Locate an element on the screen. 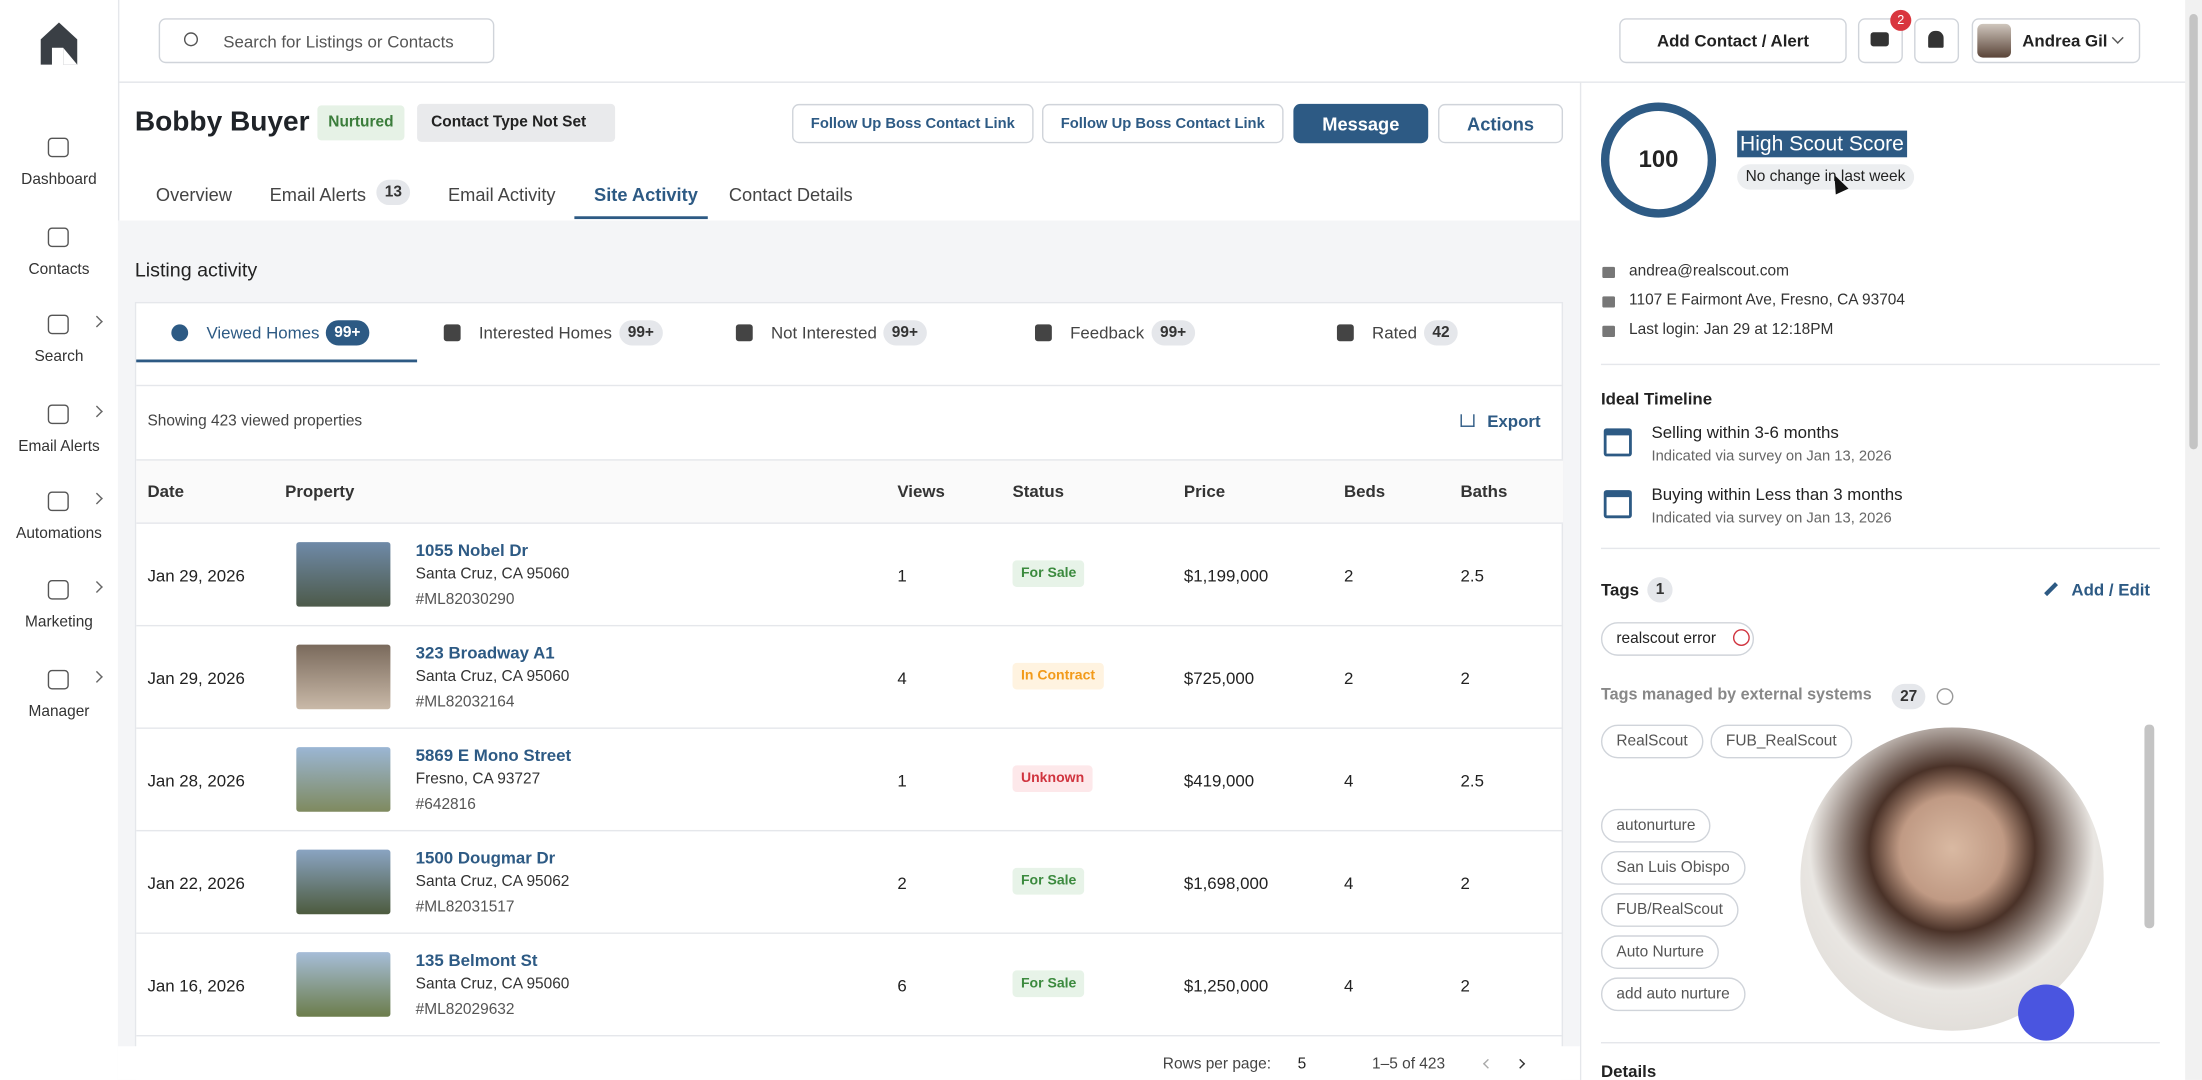  nav-item: Search is located at coordinates (59, 357).